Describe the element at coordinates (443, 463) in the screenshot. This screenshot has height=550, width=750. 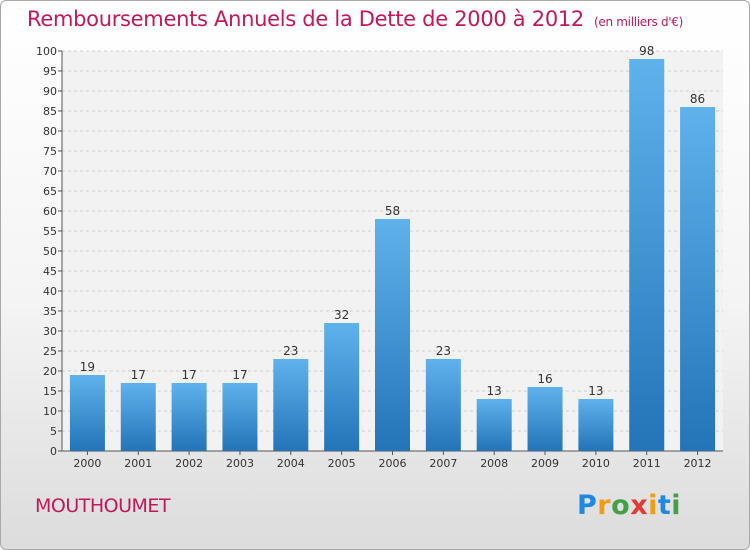
I see `x-tick-label: 2007` at that location.